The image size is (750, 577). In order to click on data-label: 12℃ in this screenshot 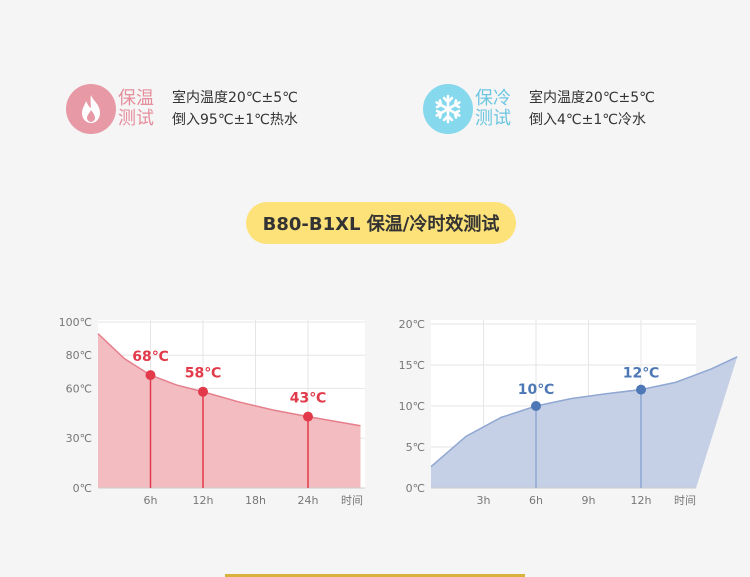, I will do `click(641, 374)`.